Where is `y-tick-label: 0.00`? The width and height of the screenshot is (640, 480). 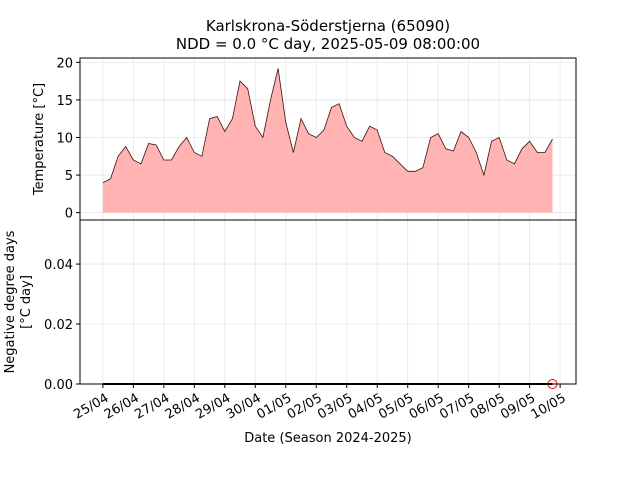
y-tick-label: 0.00 is located at coordinates (58, 385).